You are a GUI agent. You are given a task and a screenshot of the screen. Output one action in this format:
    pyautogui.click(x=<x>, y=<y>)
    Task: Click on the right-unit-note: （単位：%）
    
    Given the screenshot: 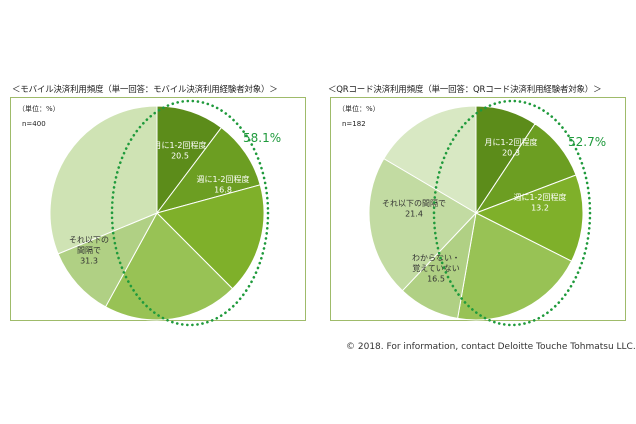 What is the action you would take?
    pyautogui.click(x=359, y=109)
    